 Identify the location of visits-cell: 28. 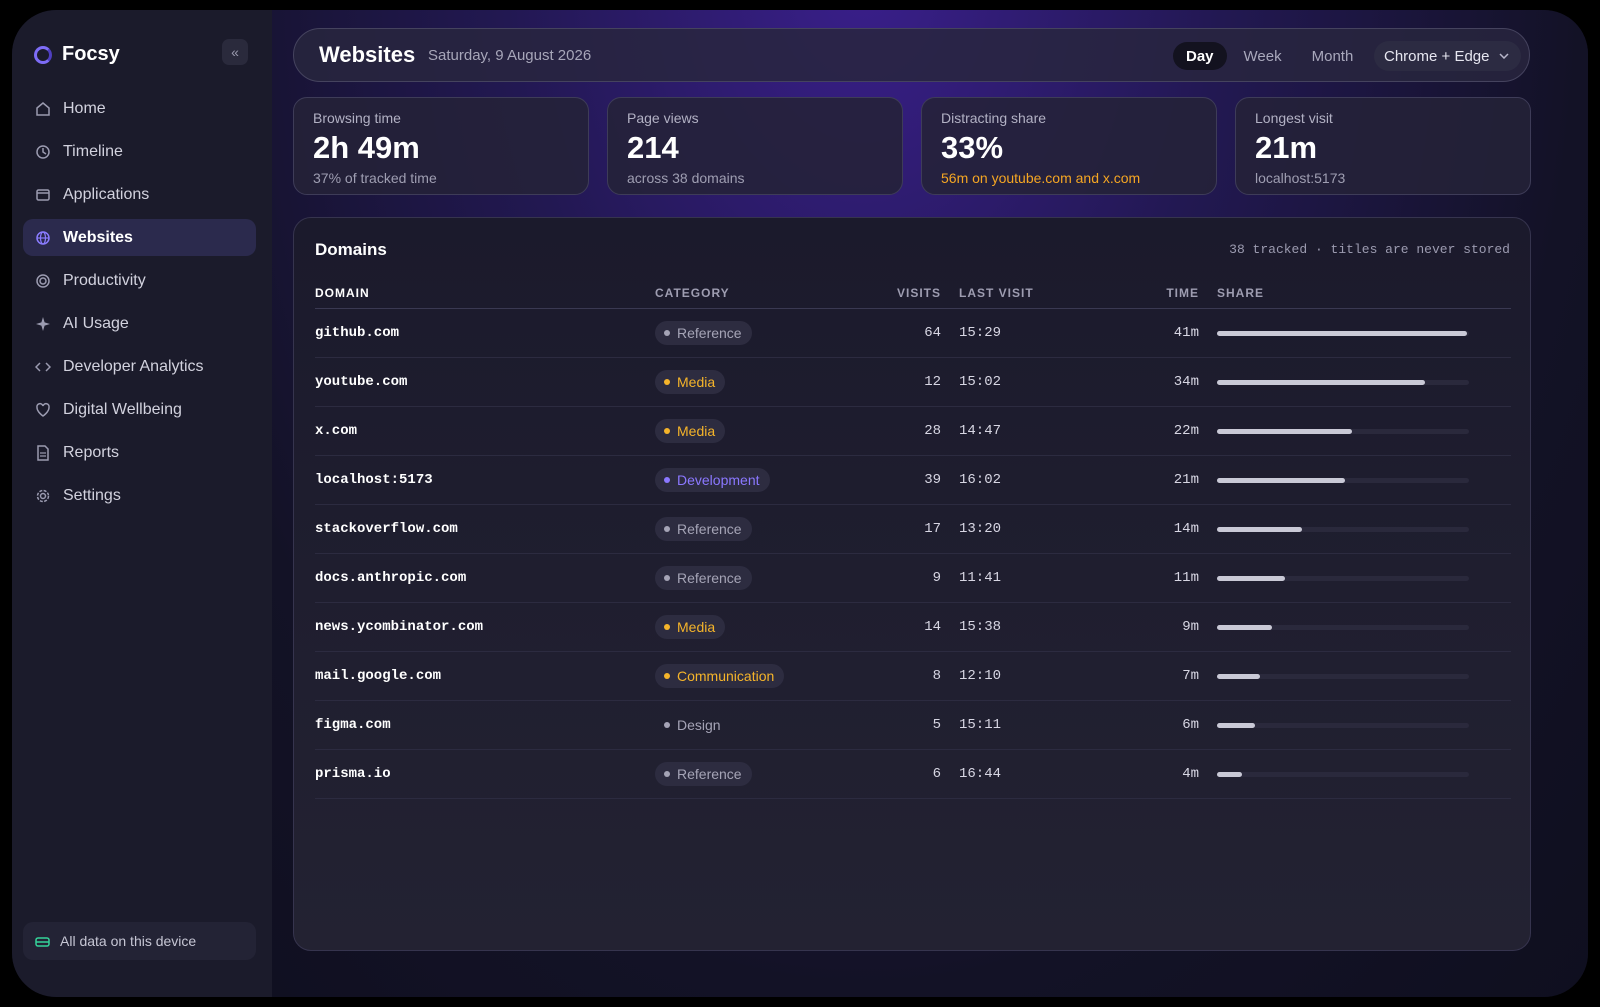
(911, 431).